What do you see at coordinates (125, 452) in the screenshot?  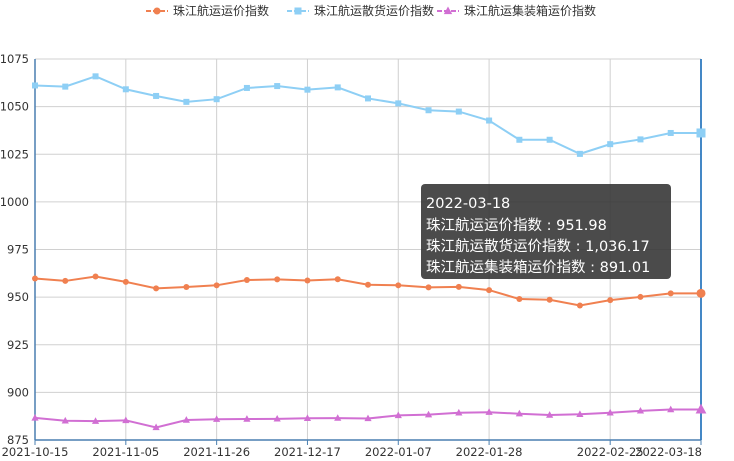 I see `x-tick-label: 2021-11-05` at bounding box center [125, 452].